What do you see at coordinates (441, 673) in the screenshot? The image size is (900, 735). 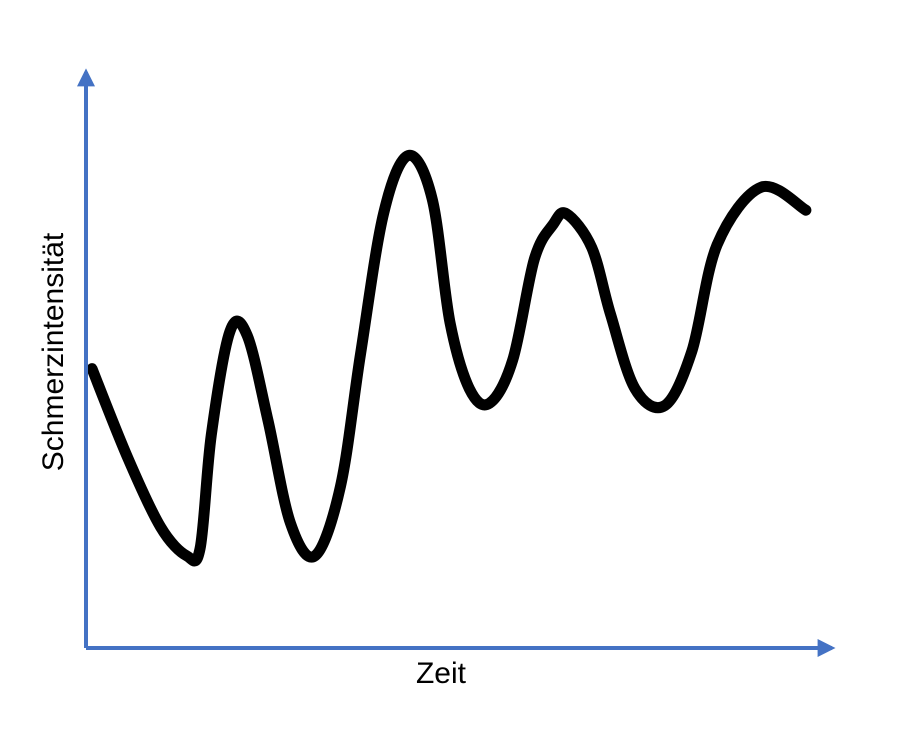 I see `x-axis-label: Zeit` at bounding box center [441, 673].